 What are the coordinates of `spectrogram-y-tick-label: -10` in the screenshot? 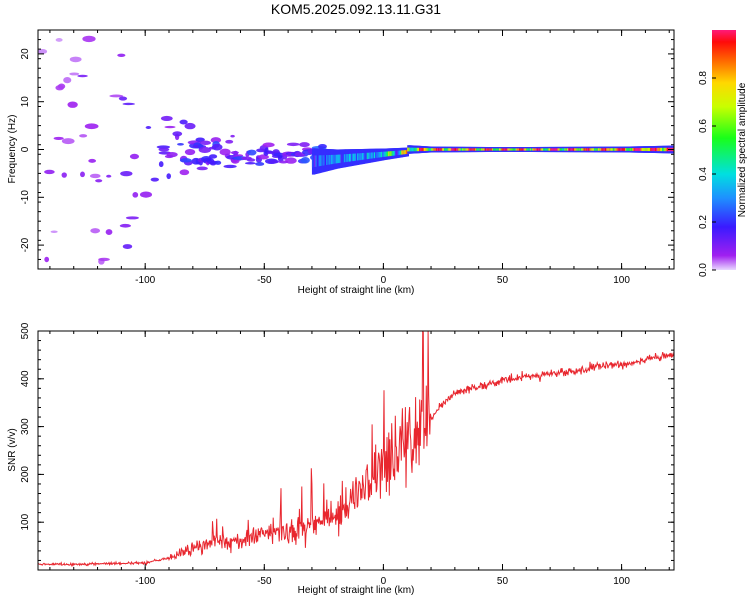 It's located at (25, 197).